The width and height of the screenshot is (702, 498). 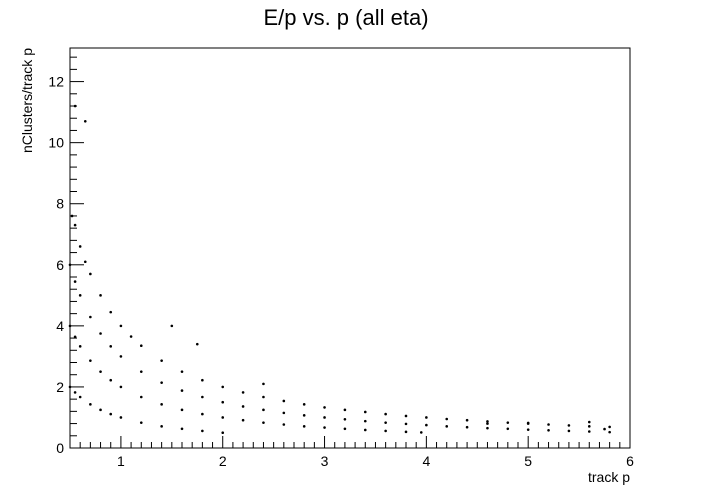 I want to click on y-tick-label: 12, so click(x=56, y=82).